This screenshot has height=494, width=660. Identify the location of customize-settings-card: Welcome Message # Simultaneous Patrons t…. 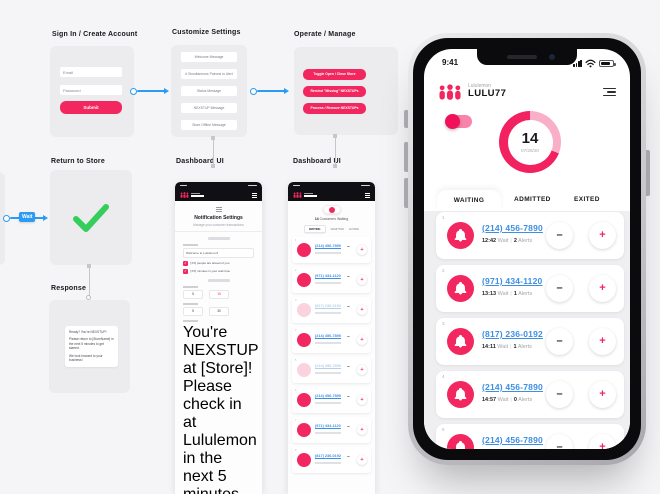
(209, 91).